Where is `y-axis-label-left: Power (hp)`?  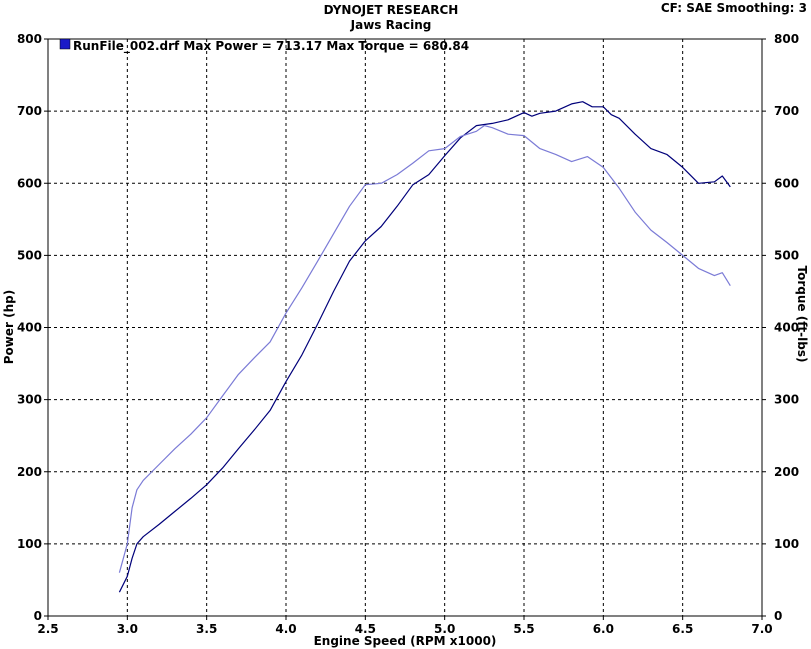
y-axis-label-left: Power (hp) is located at coordinates (9, 327).